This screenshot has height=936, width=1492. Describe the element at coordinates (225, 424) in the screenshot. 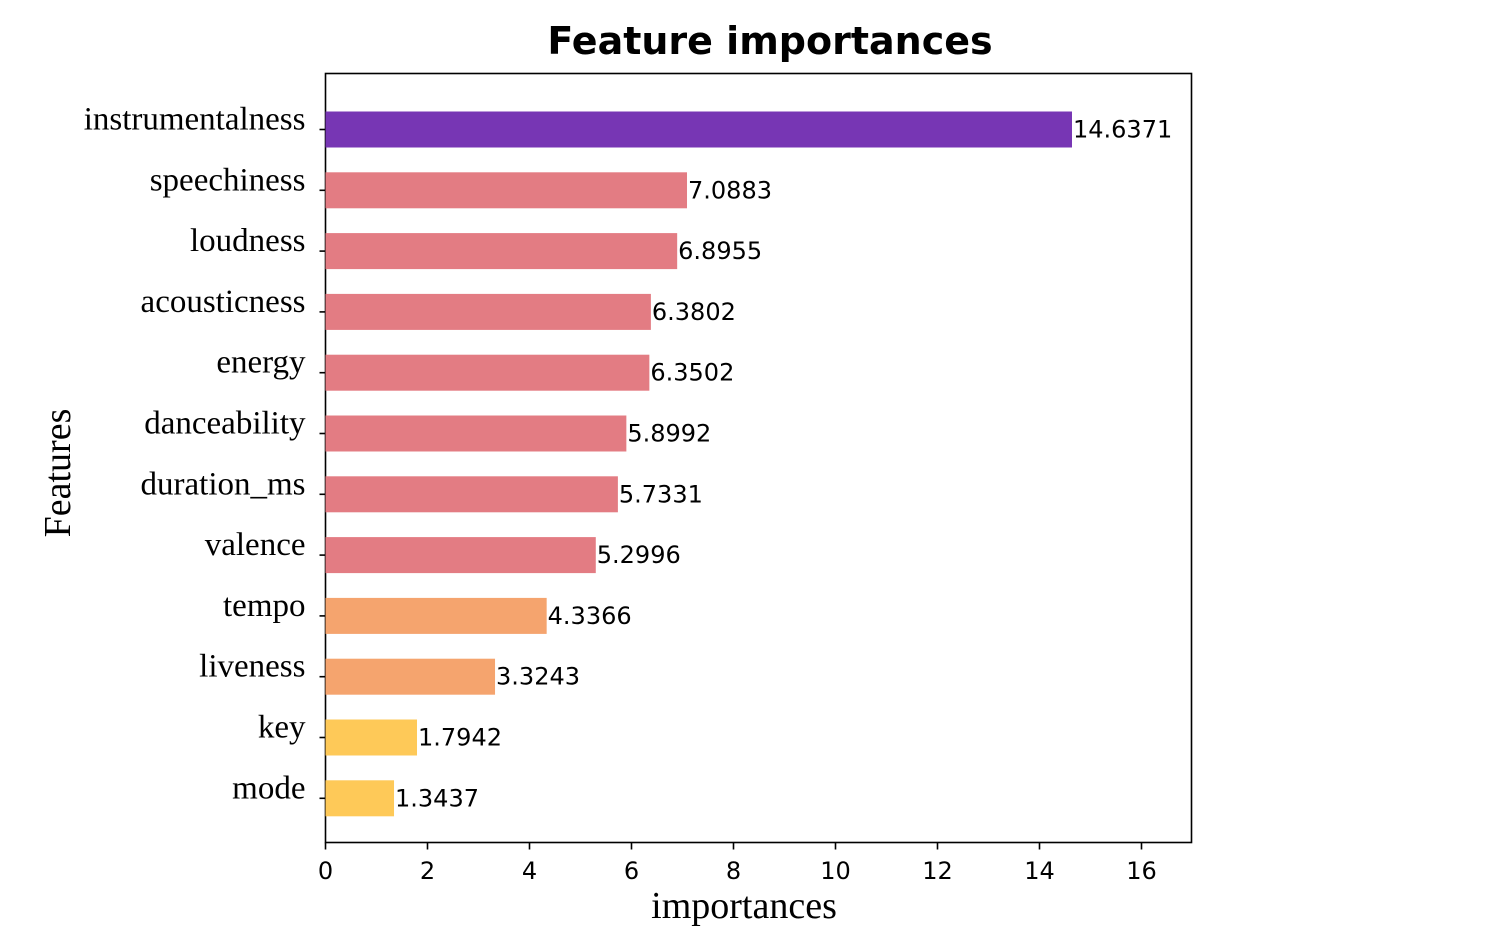

I see `y-category-label: danceability` at that location.